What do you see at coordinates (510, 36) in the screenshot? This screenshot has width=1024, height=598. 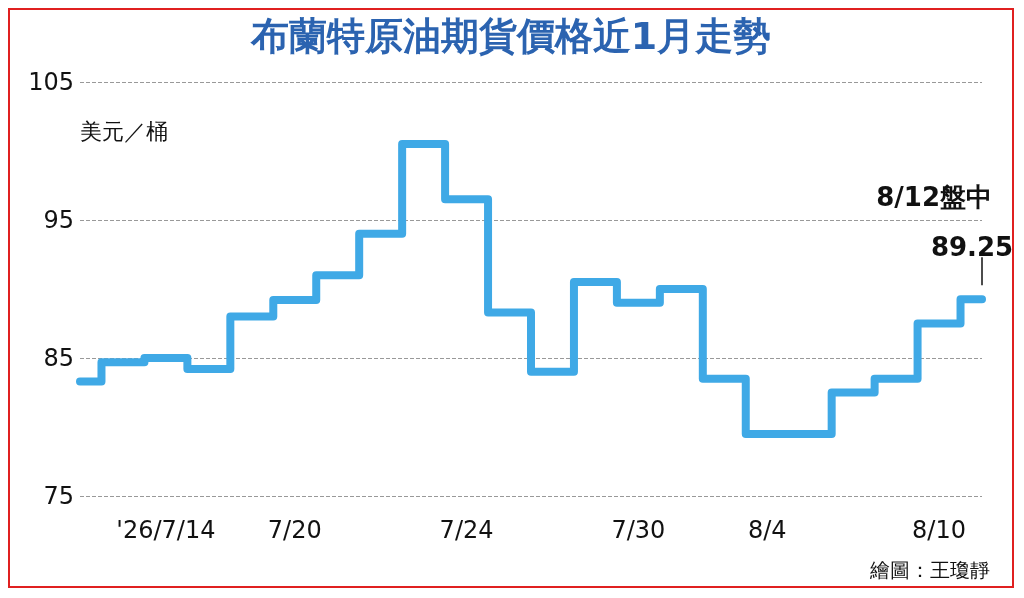 I see `chart-title: 布蘭特原油期貨價格近1月走勢` at bounding box center [510, 36].